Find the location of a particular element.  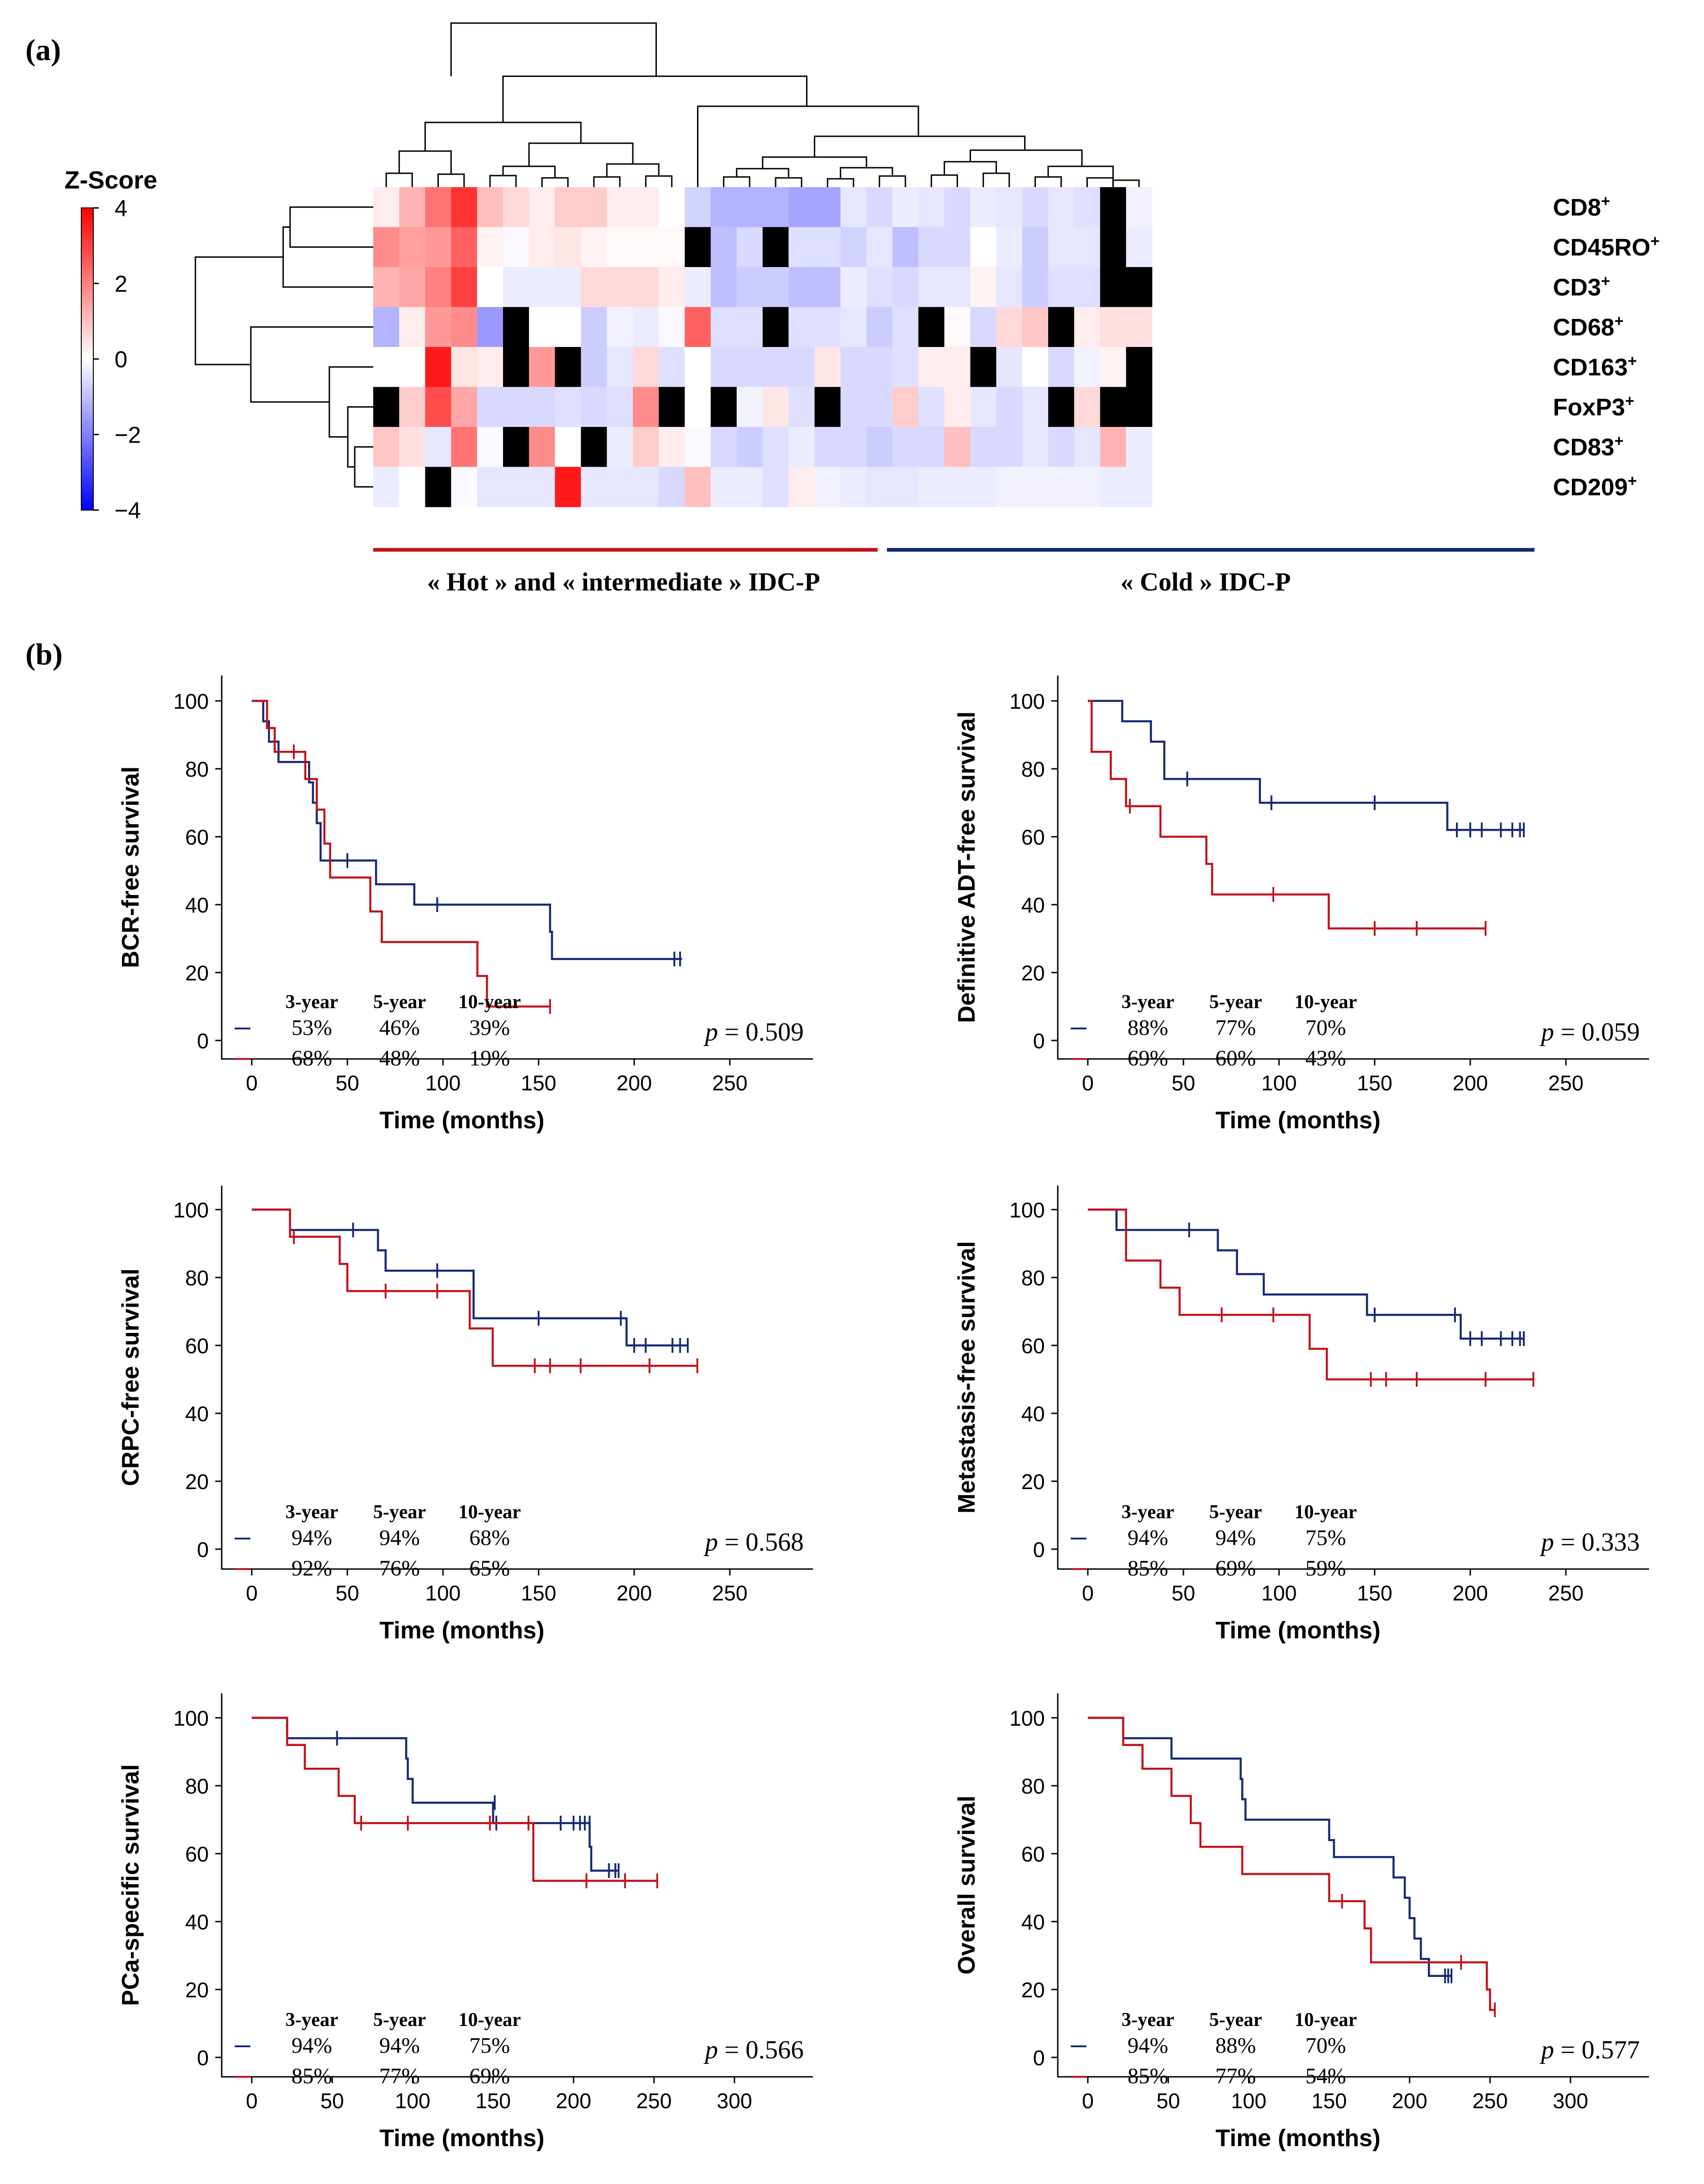

marker-label: CD83+ is located at coordinates (1588, 446).